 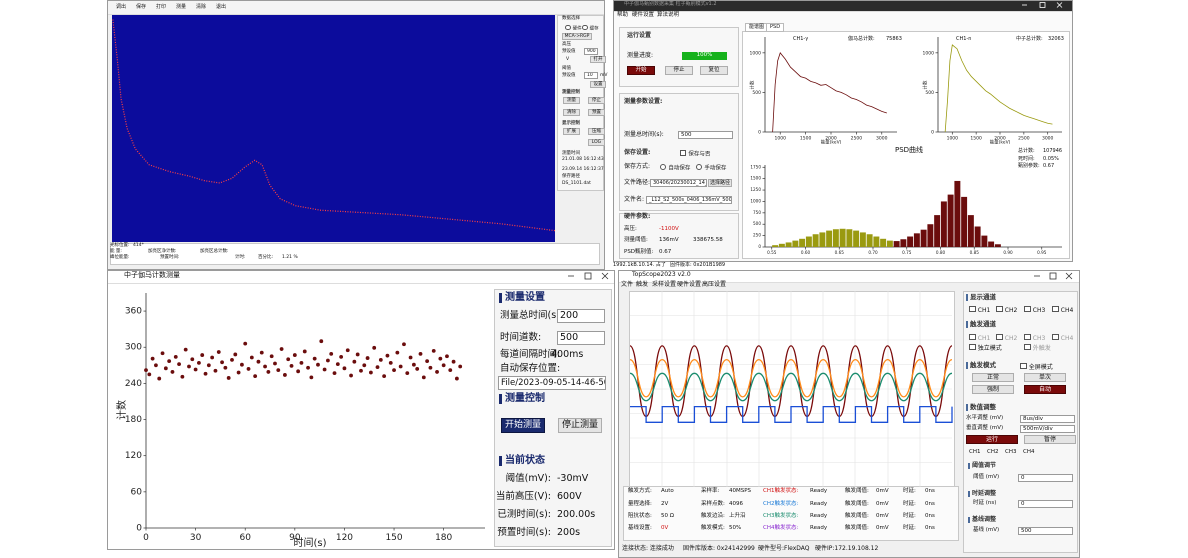 I want to click on button: 自动, so click(x=1045, y=389).